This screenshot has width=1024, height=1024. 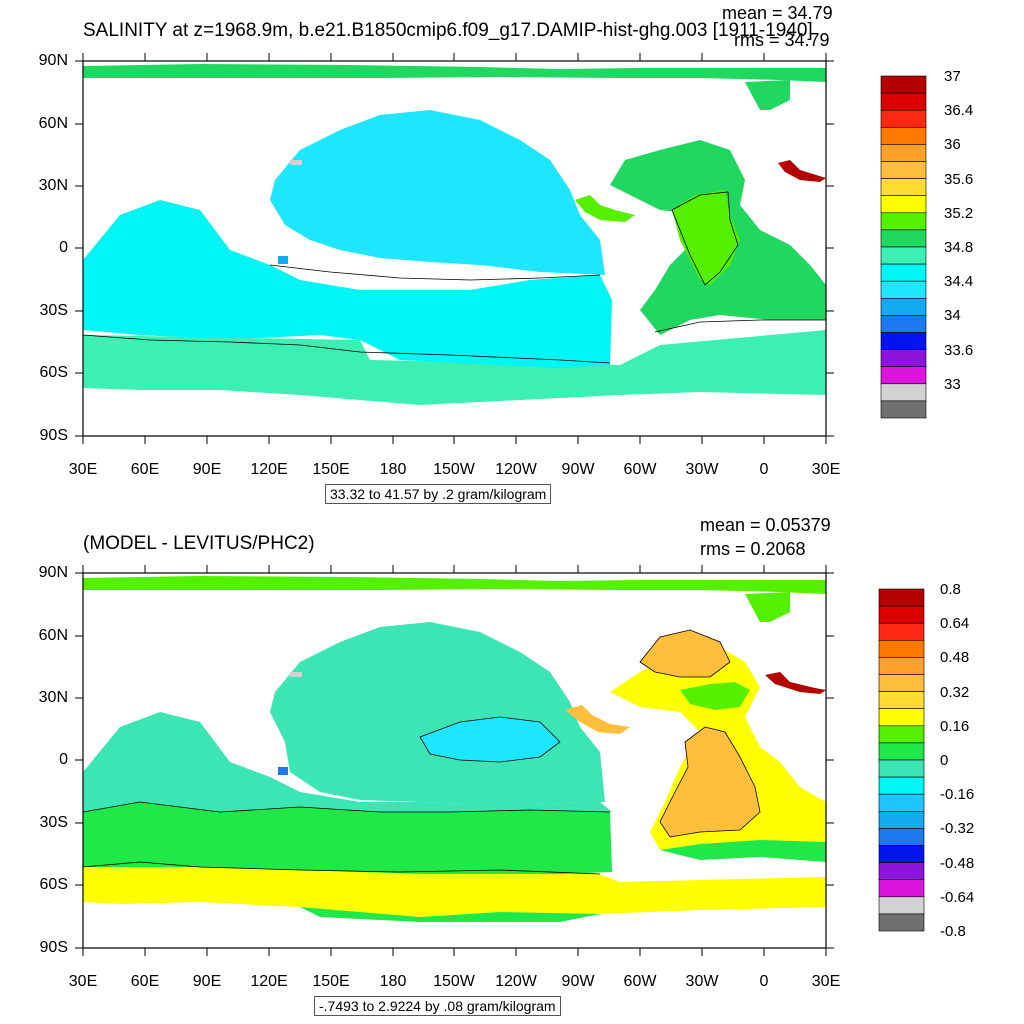 I want to click on colorbar-label: 37, so click(x=952, y=76).